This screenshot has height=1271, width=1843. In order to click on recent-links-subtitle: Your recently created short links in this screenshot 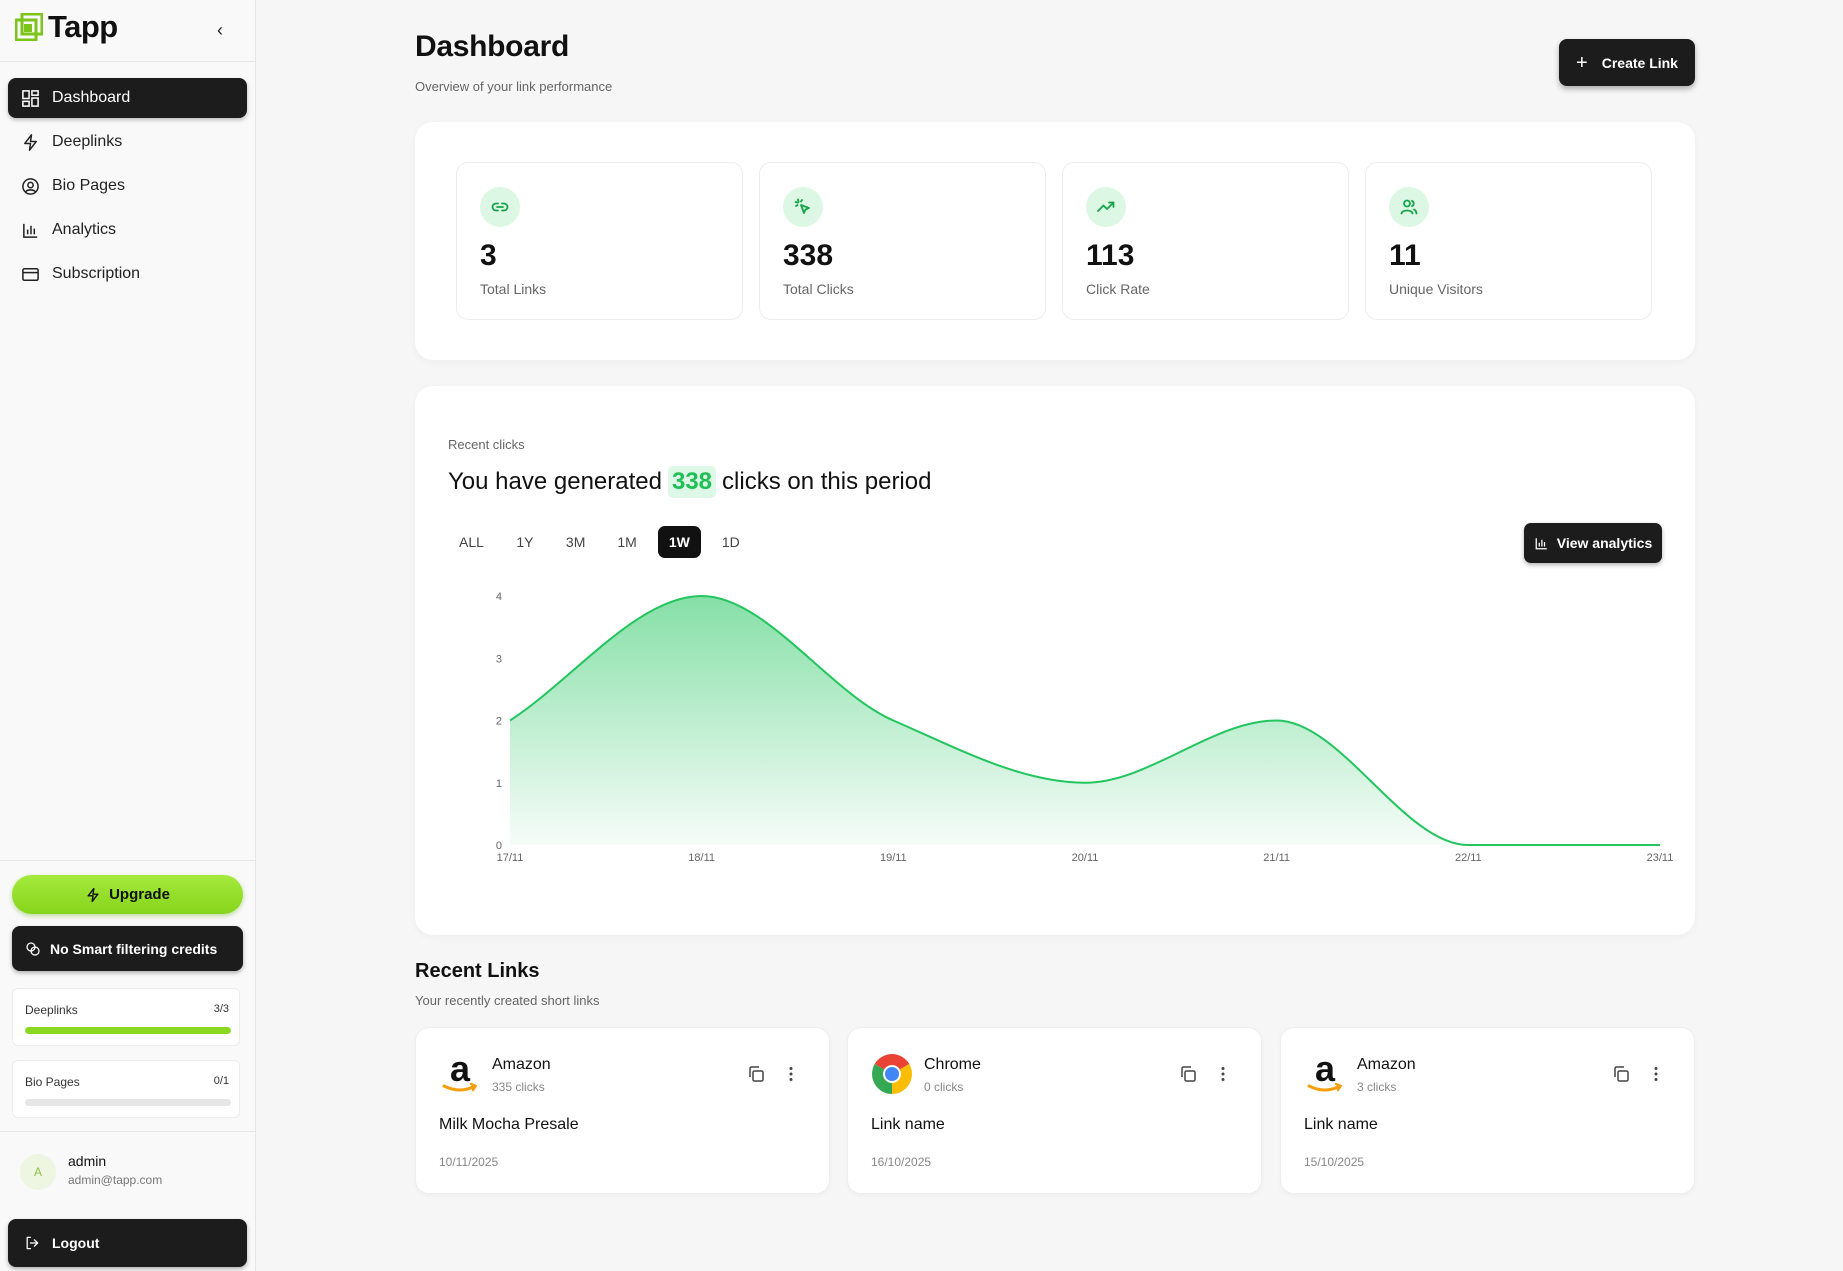, I will do `click(507, 1000)`.